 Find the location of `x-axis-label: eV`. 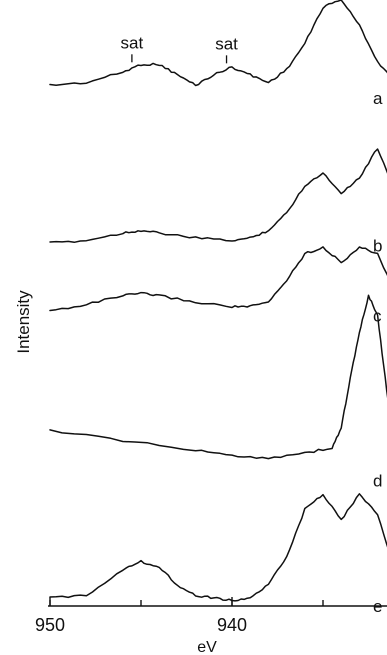

x-axis-label: eV is located at coordinates (207, 647).